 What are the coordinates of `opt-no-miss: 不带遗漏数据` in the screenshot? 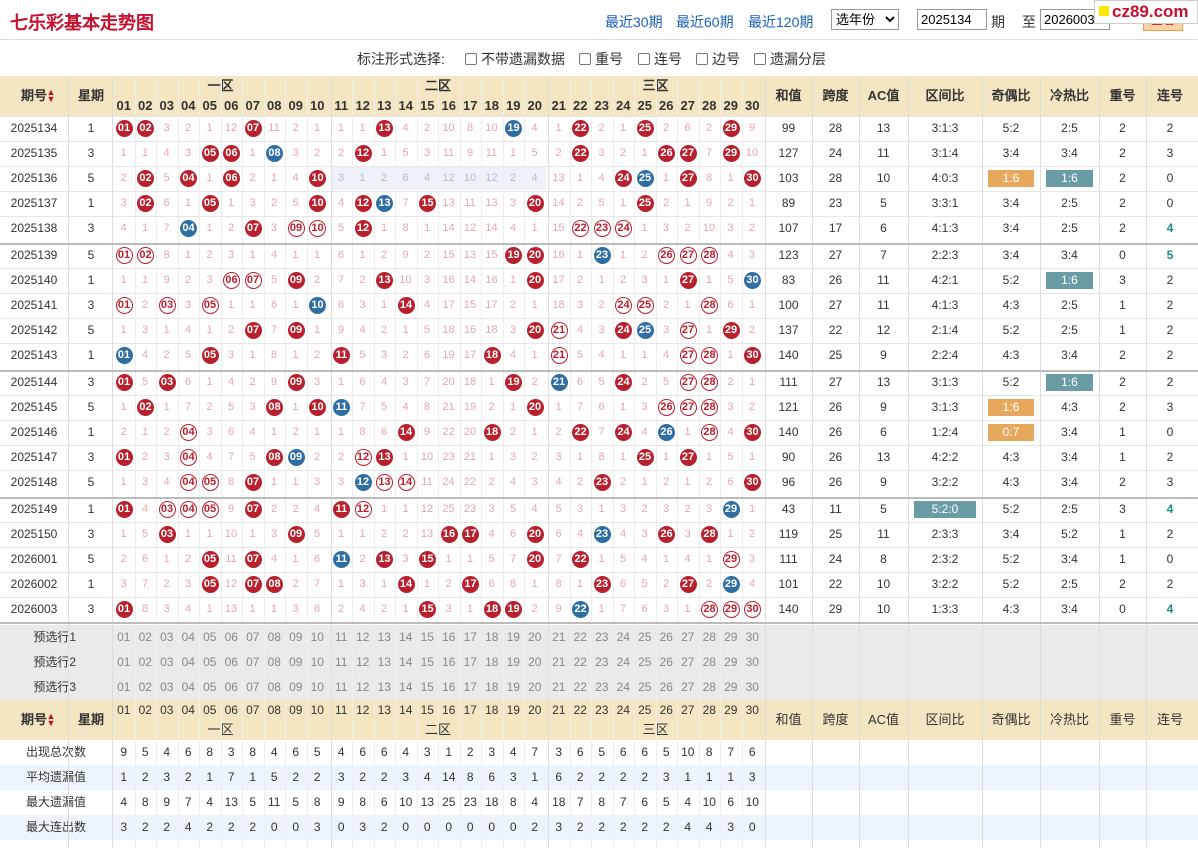 It's located at (515, 59).